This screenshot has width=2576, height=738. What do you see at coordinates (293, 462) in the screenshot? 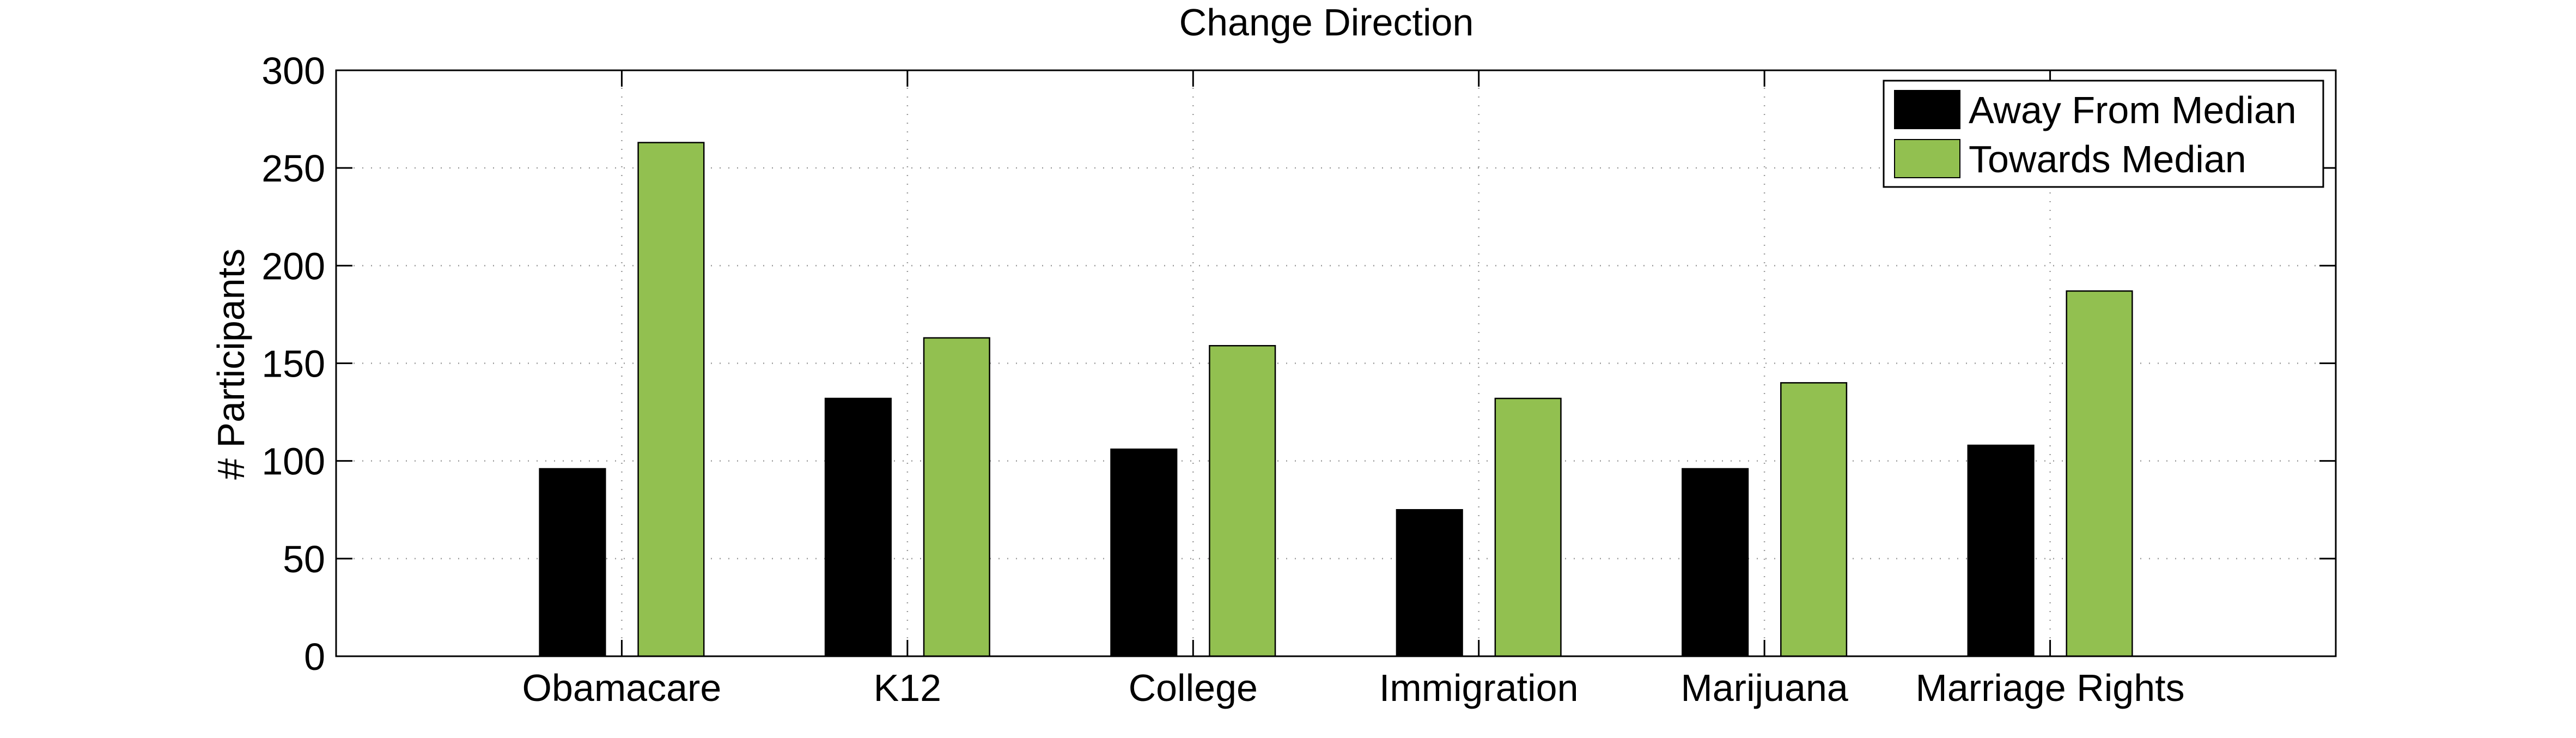
I see `y-tick-label: 100` at bounding box center [293, 462].